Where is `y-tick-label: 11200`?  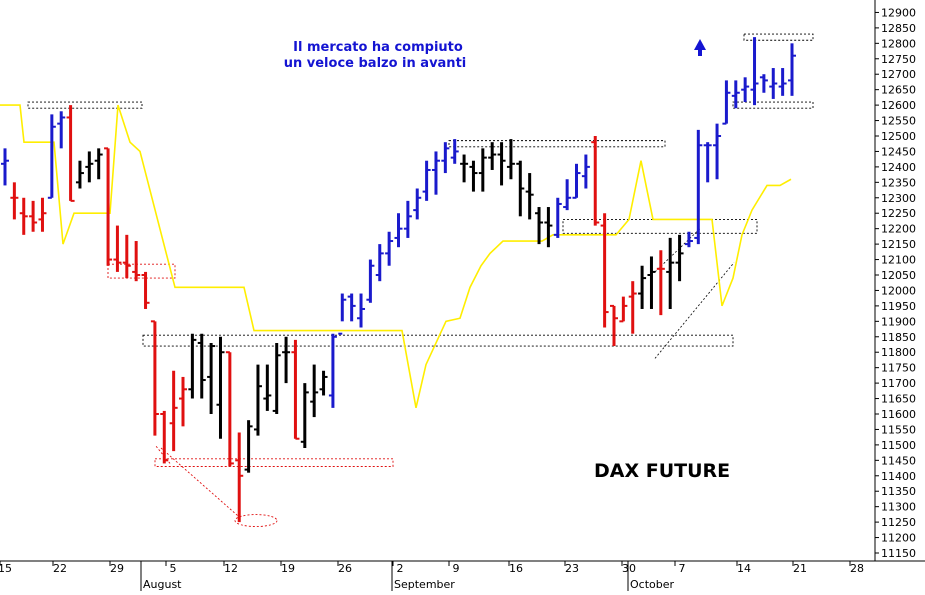
y-tick-label: 11200 is located at coordinates (898, 538).